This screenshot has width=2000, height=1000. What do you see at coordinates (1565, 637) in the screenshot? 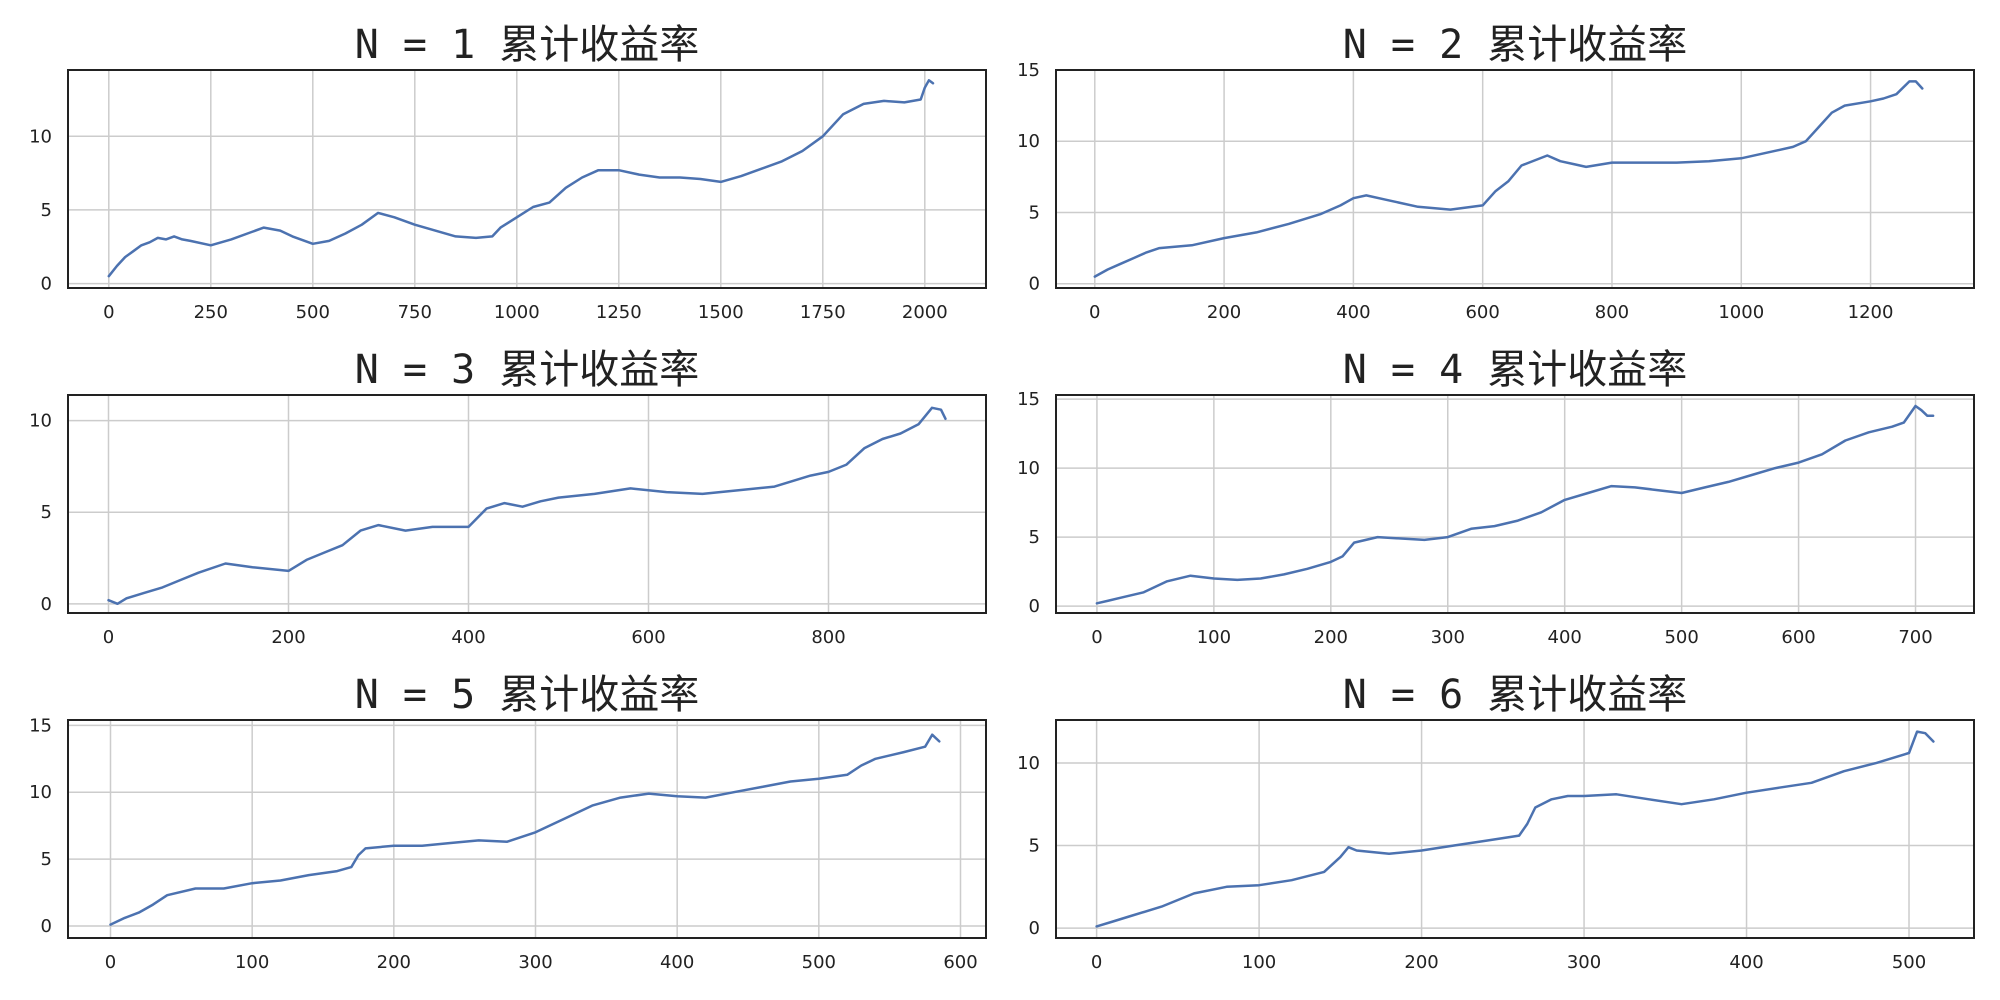
I see `x-tick-label-4-4: 400` at bounding box center [1565, 637].